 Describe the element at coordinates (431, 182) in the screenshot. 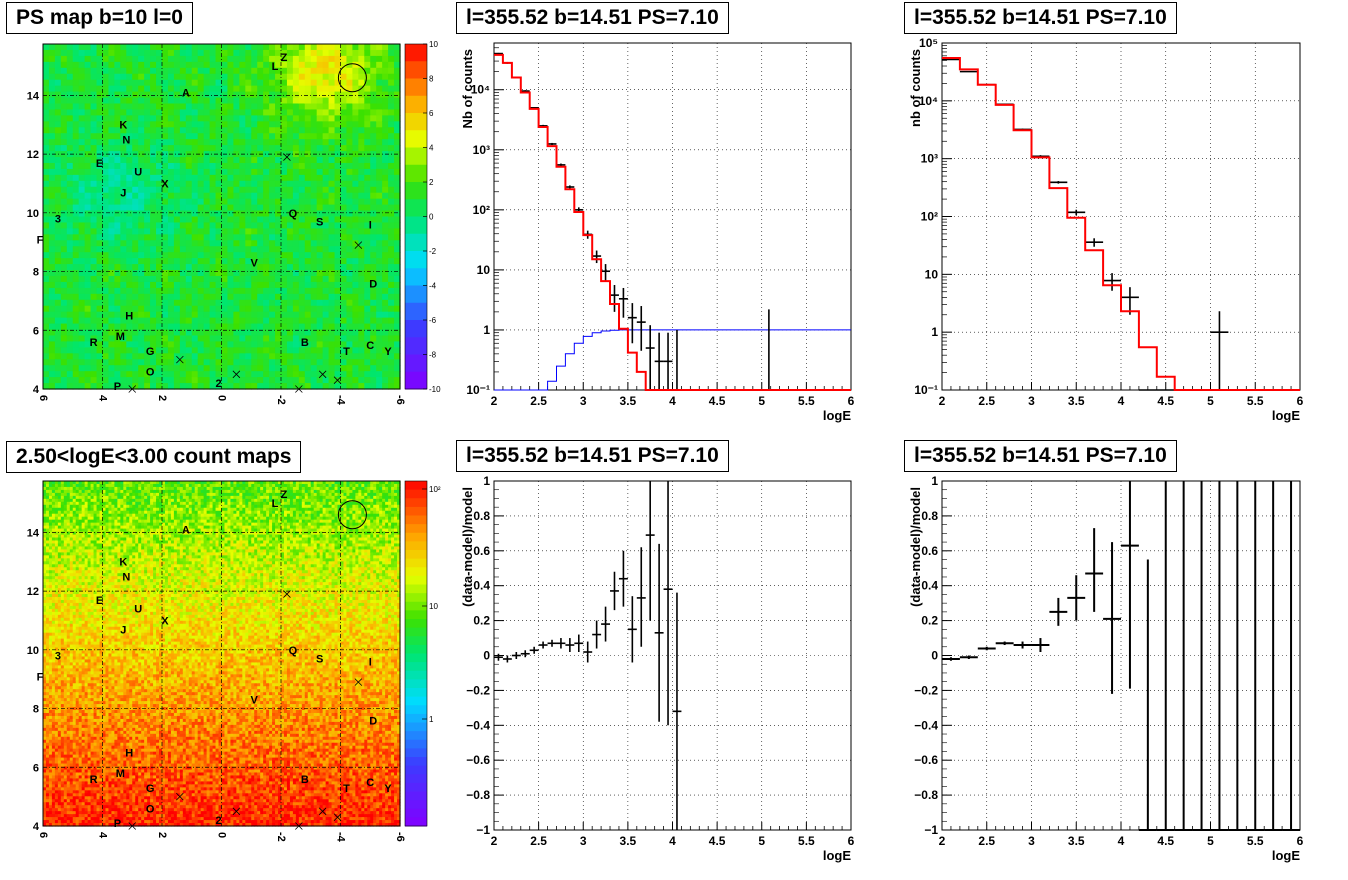

I see `color-bar-label: 2` at that location.